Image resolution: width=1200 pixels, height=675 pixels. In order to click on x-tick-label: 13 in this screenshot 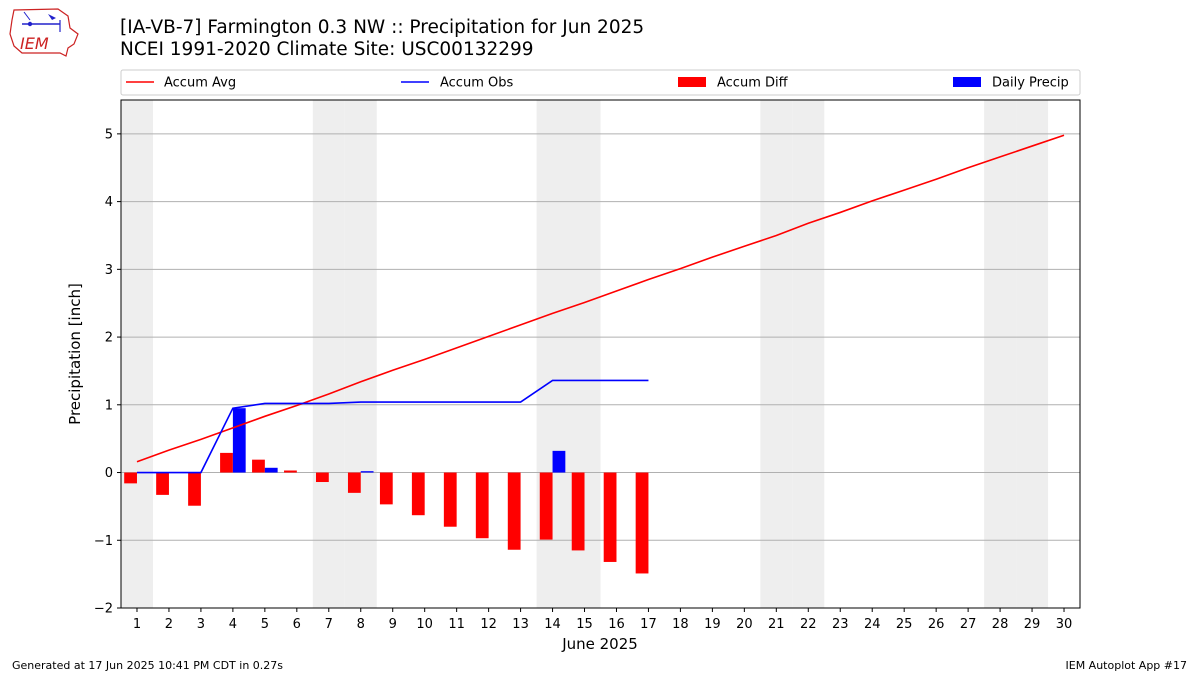, I will do `click(520, 624)`.